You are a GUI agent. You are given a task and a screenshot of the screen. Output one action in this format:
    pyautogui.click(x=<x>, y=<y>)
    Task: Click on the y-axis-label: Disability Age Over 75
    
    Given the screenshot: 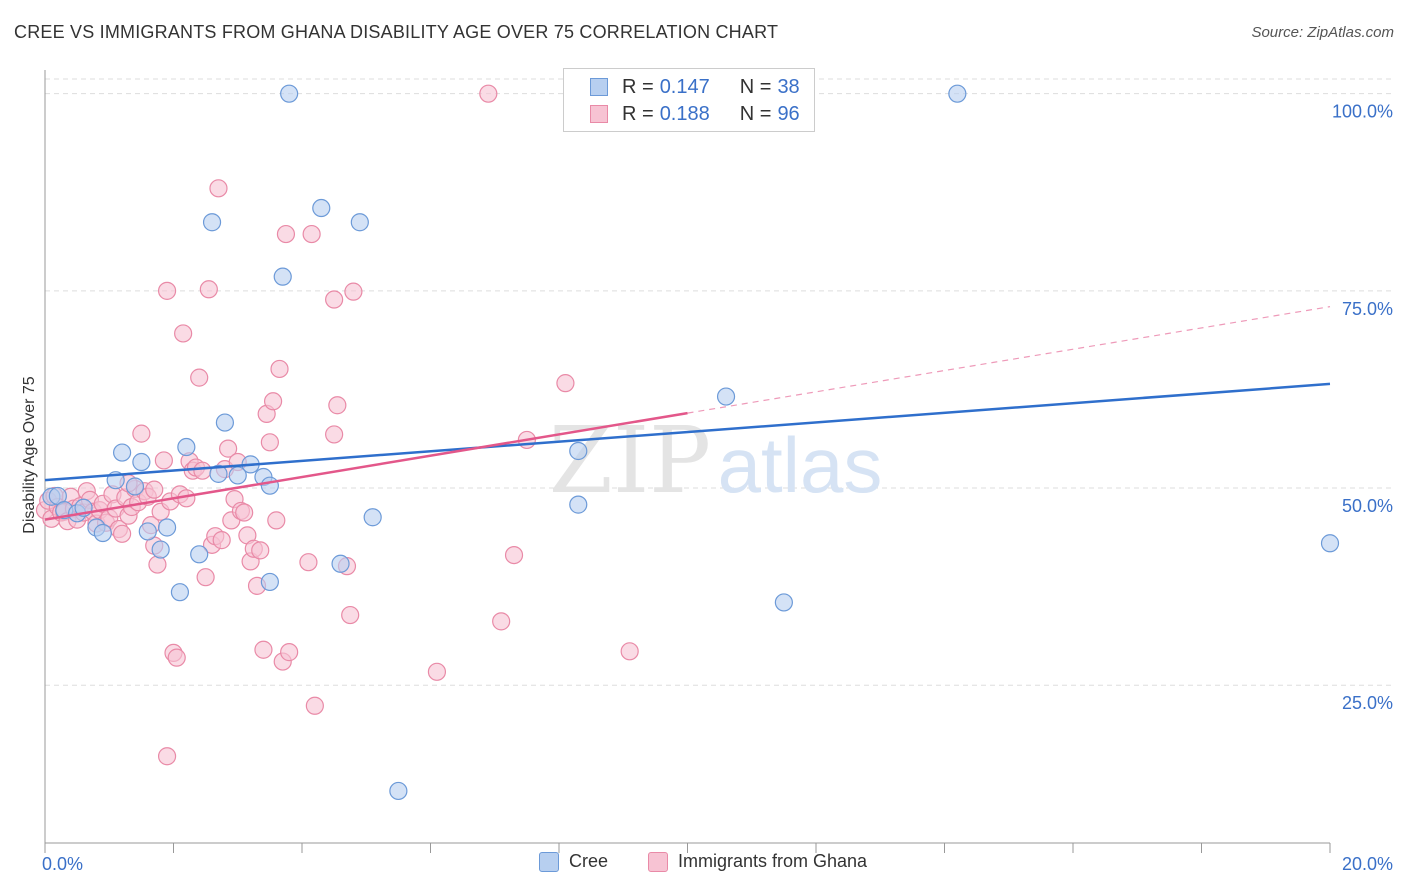 What is the action you would take?
    pyautogui.click(x=29, y=455)
    